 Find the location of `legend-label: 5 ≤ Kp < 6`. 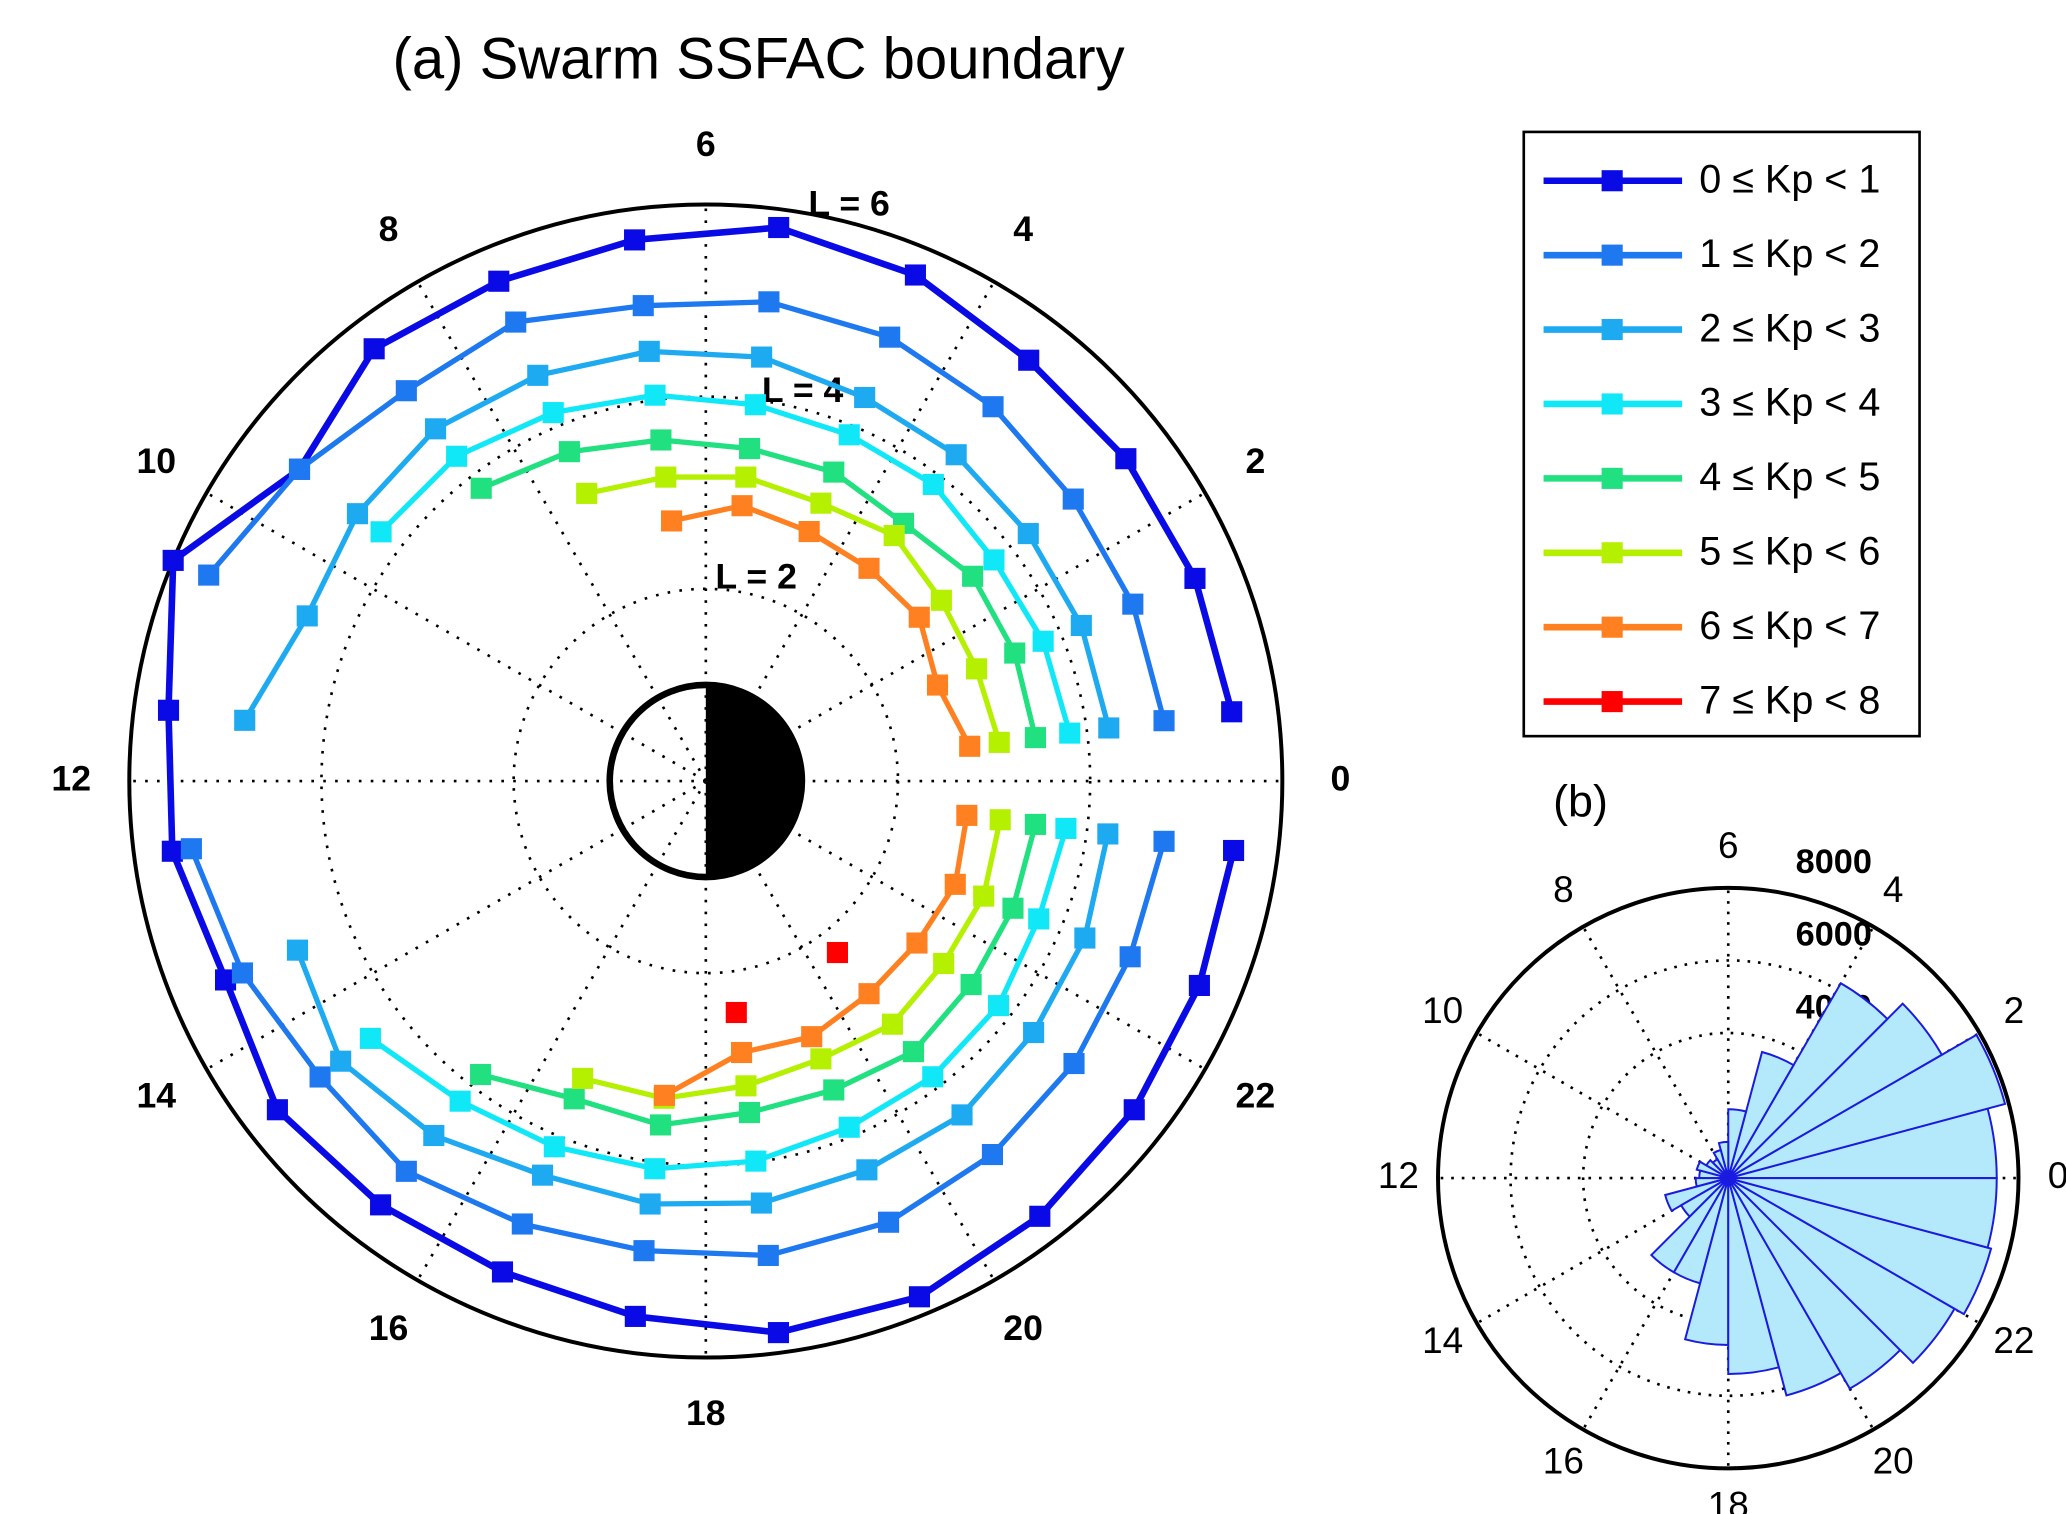

legend-label: 5 ≤ Kp < 6 is located at coordinates (1789, 552).